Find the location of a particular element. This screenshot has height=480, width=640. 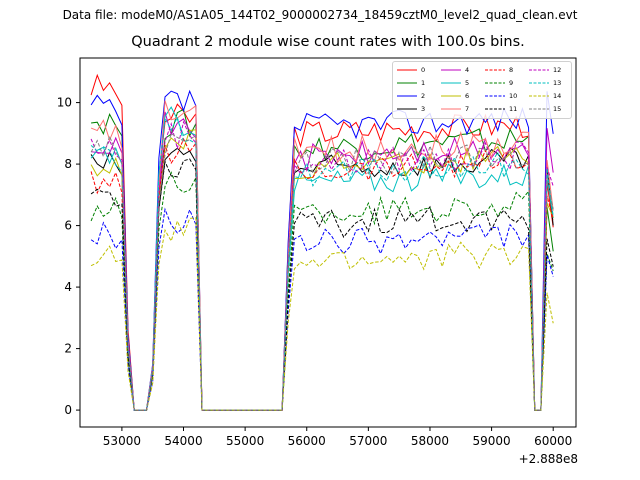

legend-label: 11 is located at coordinates (513, 109).